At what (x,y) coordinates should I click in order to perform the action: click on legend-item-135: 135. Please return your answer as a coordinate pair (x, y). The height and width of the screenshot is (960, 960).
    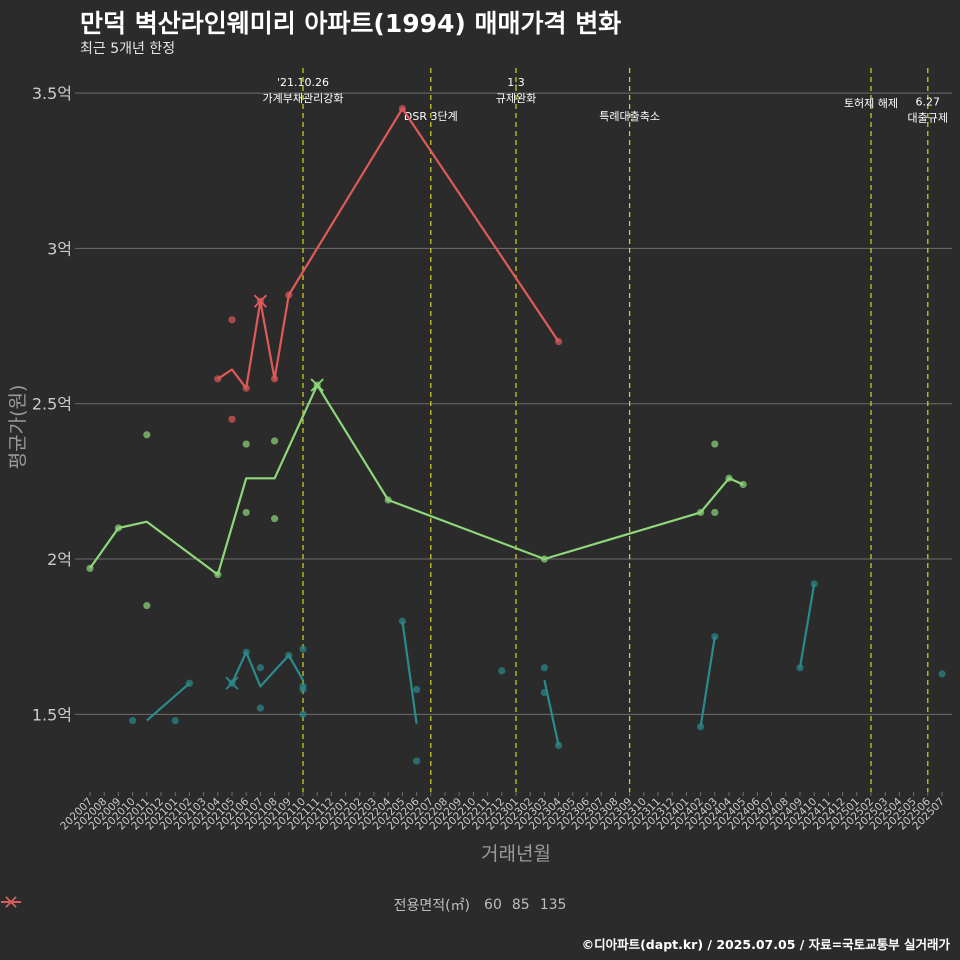
    Looking at the image, I should click on (284, 904).